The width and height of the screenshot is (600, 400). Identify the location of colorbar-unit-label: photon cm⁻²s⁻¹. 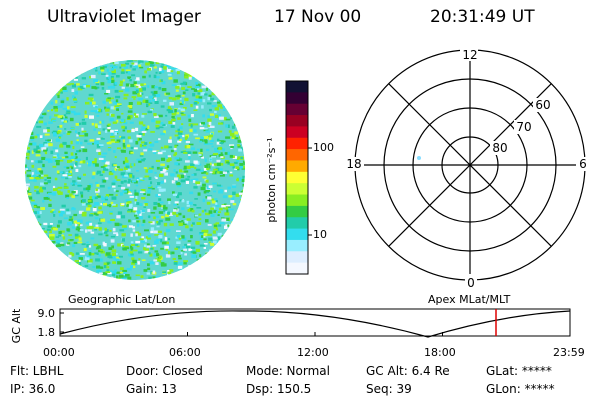
(271, 179).